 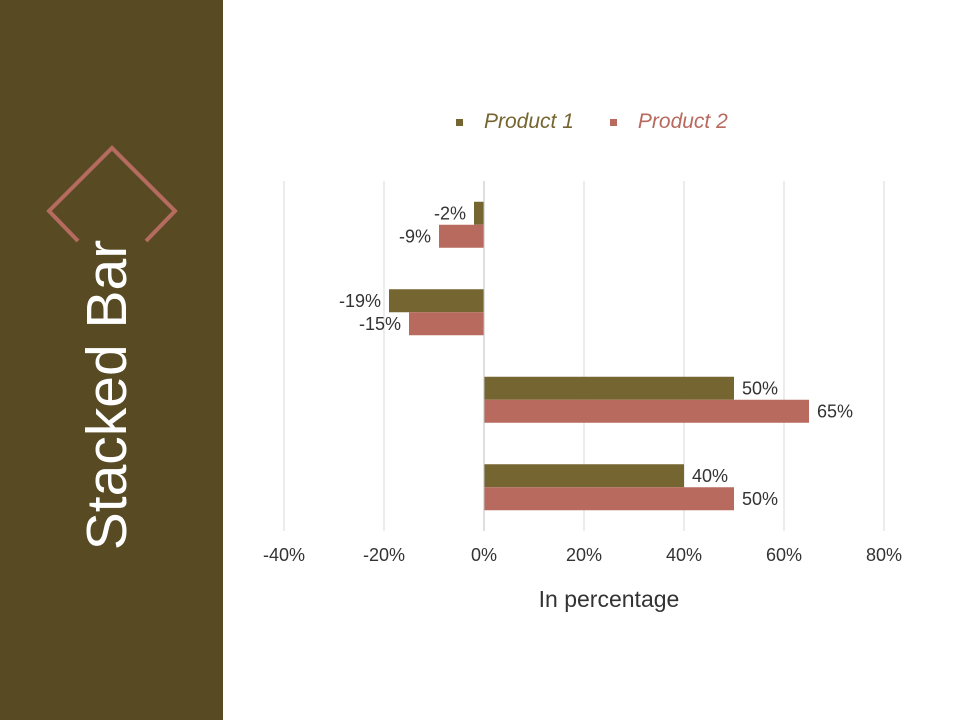 I want to click on x-tick-label: -40%, so click(x=284, y=555).